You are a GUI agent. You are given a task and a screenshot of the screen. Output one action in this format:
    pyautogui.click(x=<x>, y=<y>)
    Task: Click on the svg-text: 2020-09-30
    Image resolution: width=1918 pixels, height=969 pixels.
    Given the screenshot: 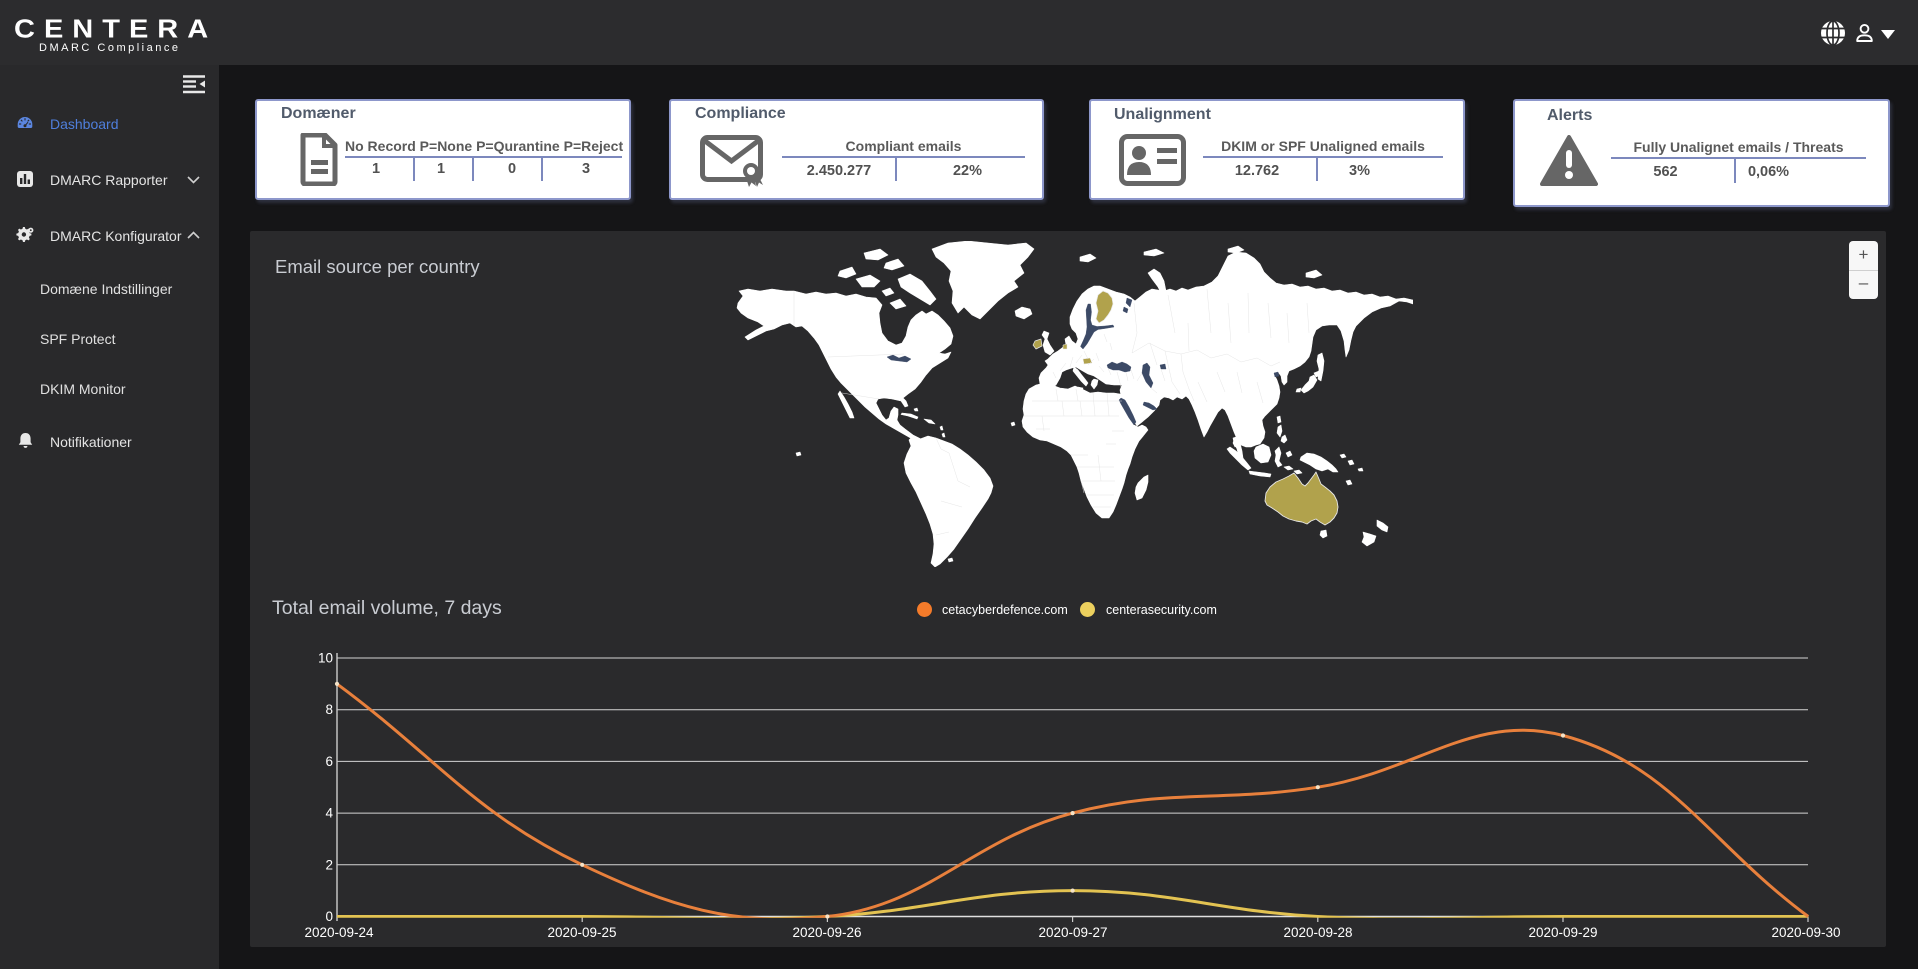 What is the action you would take?
    pyautogui.click(x=1805, y=932)
    